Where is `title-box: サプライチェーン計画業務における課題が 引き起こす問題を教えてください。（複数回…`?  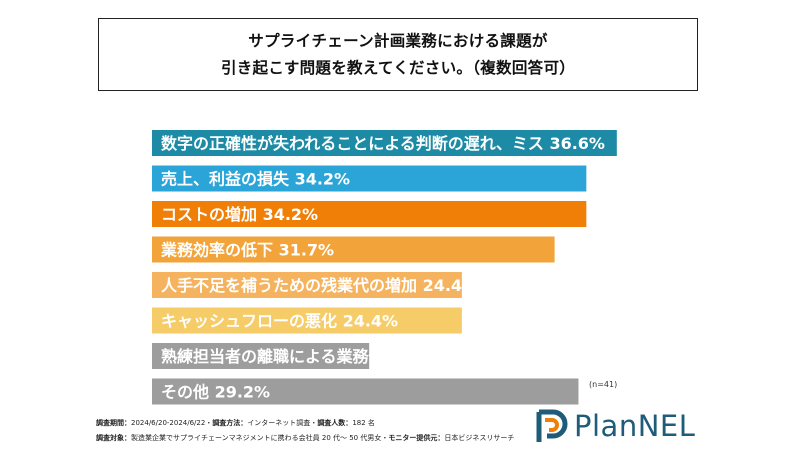
title-box: サプライチェーン計画業務における課題が 引き起こす問題を教えてください。（複数回… is located at coordinates (398, 54).